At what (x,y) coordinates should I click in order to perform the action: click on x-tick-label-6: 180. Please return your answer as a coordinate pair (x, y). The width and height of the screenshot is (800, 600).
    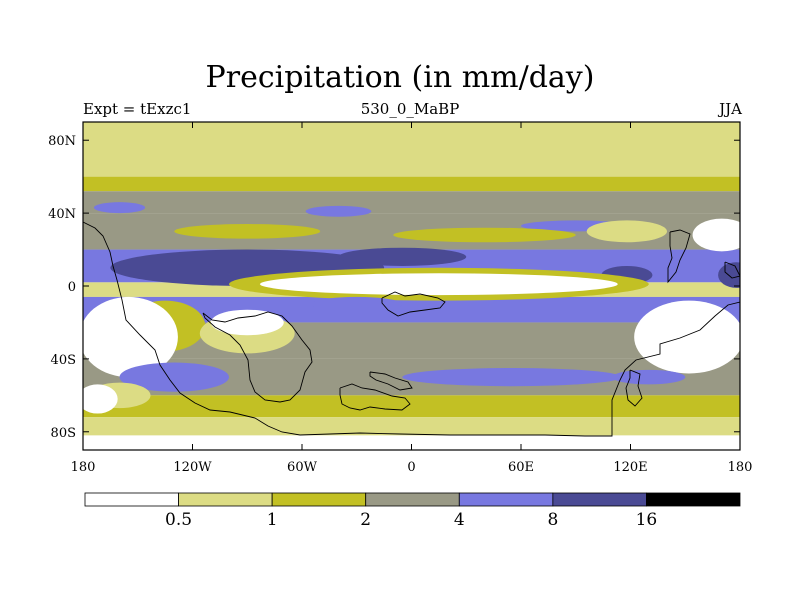
    Looking at the image, I should click on (740, 467).